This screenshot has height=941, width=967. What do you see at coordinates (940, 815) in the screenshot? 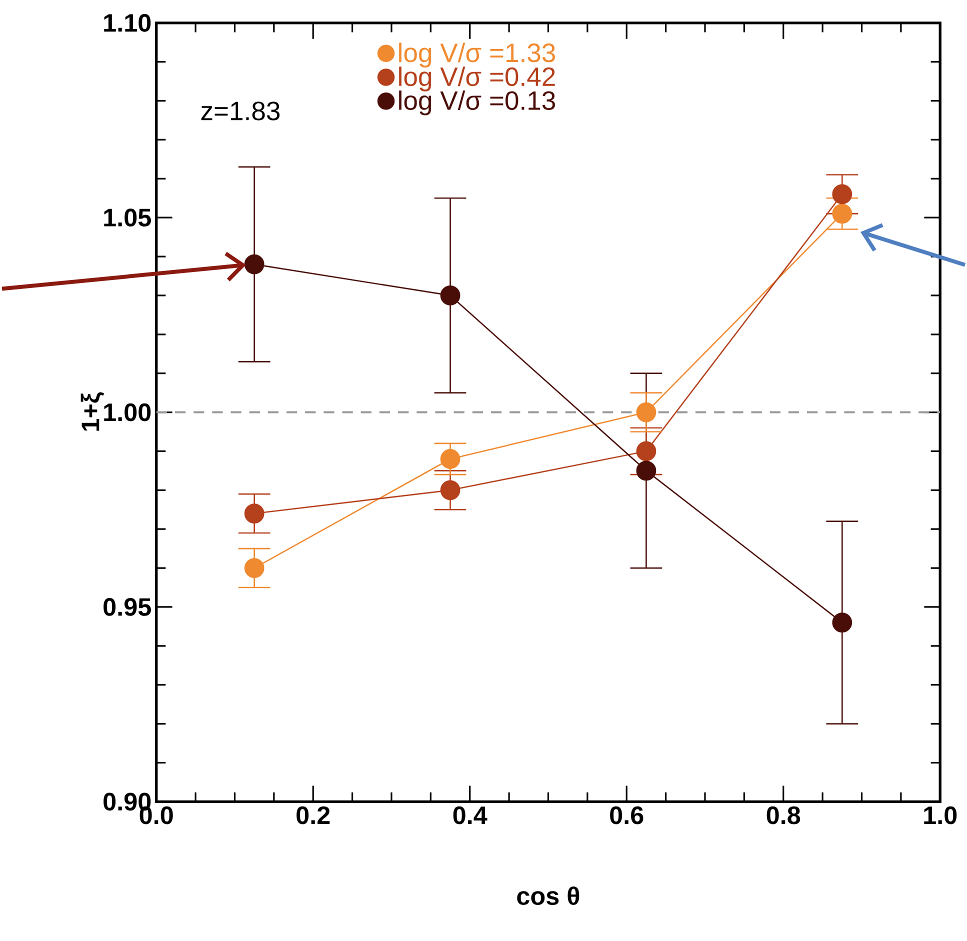
I see `x-tick-label: 1.0` at bounding box center [940, 815].